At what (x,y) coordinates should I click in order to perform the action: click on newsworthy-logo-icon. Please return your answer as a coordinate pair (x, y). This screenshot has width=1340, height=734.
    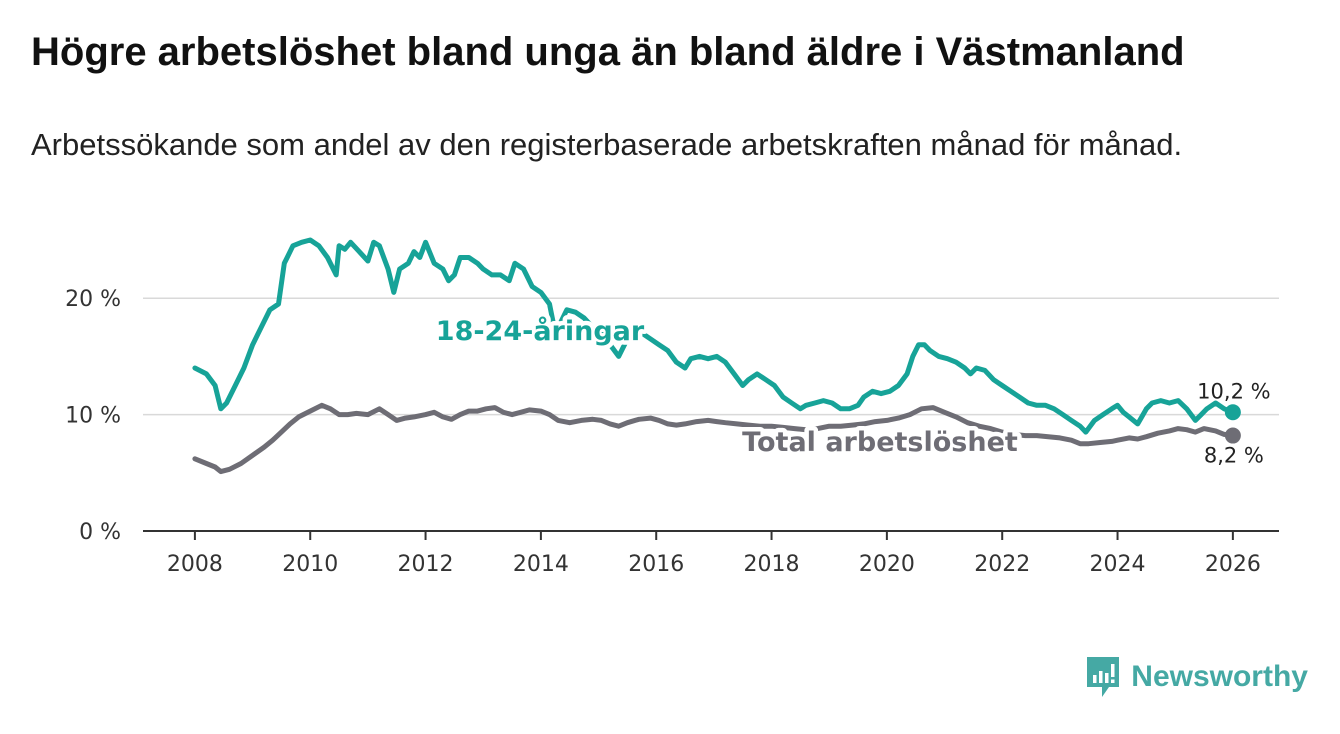
    Looking at the image, I should click on (1103, 677).